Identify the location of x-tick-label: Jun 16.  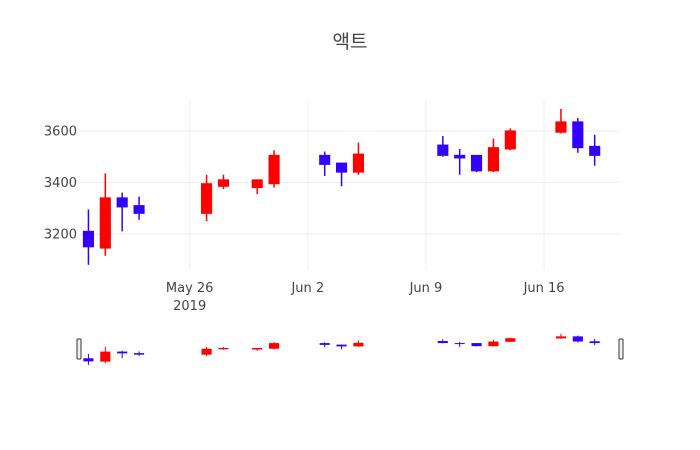
(544, 288).